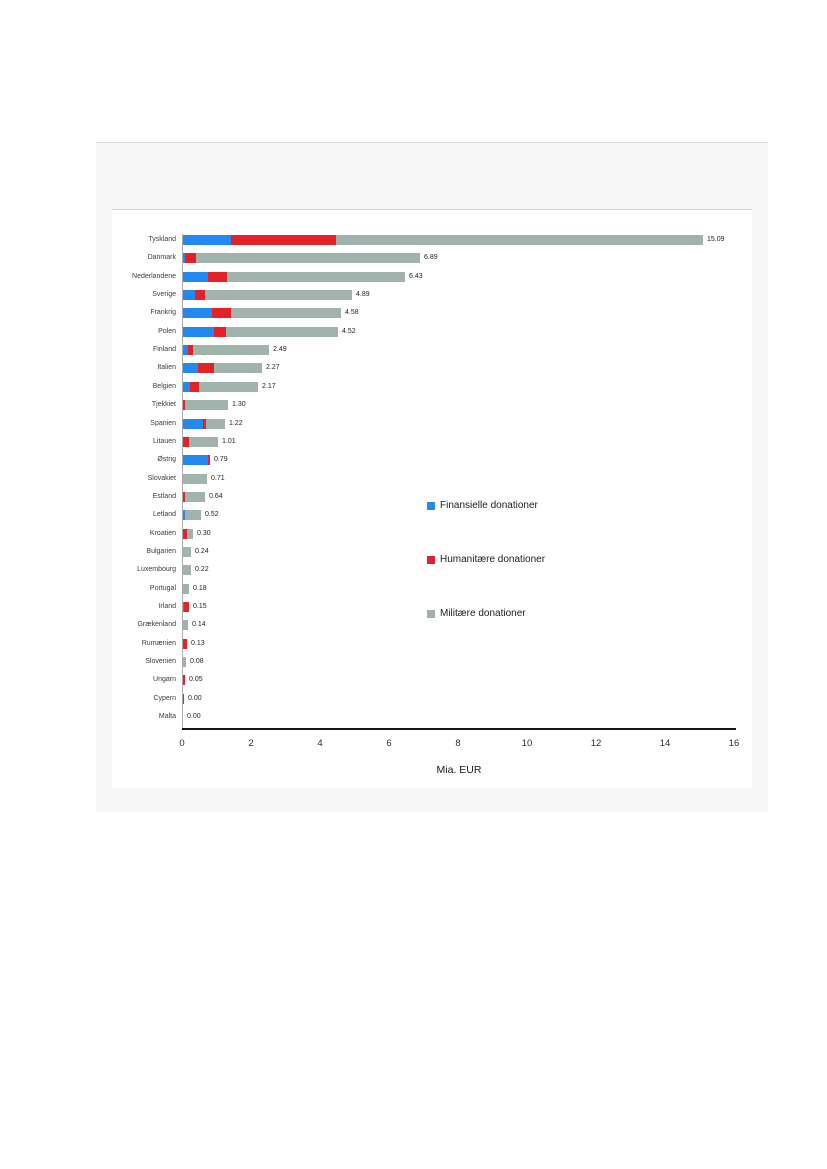 The height and width of the screenshot is (1169, 827). I want to click on x-tick-label: 14, so click(665, 743).